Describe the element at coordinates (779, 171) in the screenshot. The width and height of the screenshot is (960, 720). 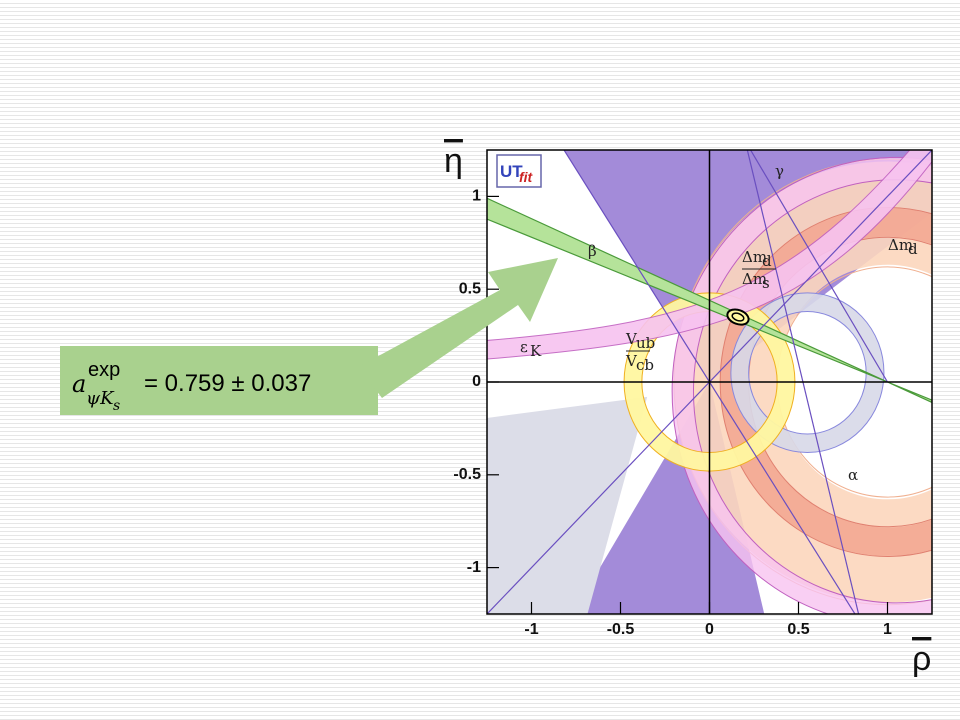
I see `annotation: γ` at that location.